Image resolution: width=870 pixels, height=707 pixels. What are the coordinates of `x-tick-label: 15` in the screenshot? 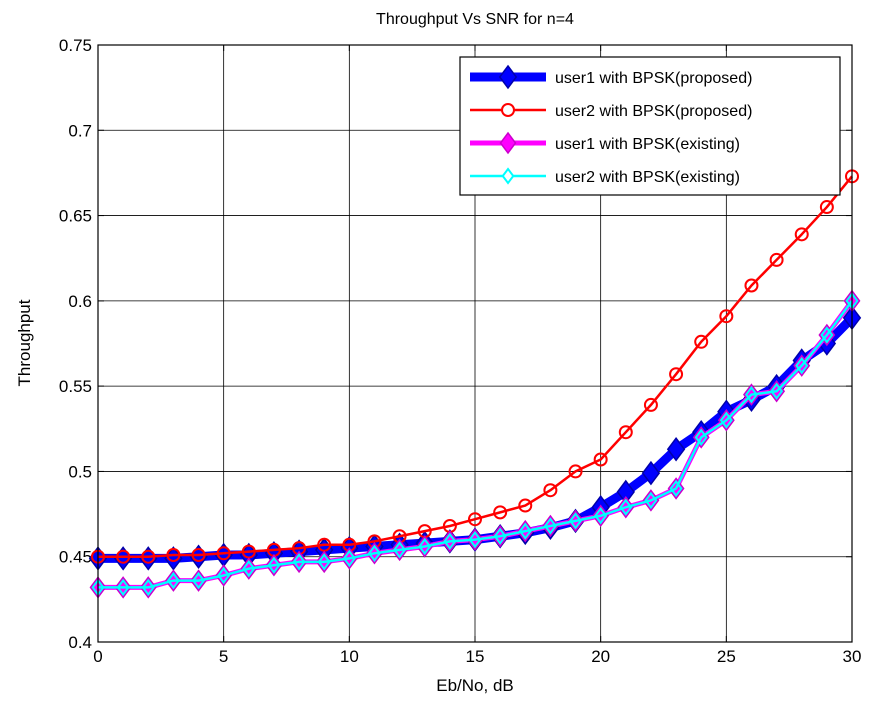 It's located at (475, 656).